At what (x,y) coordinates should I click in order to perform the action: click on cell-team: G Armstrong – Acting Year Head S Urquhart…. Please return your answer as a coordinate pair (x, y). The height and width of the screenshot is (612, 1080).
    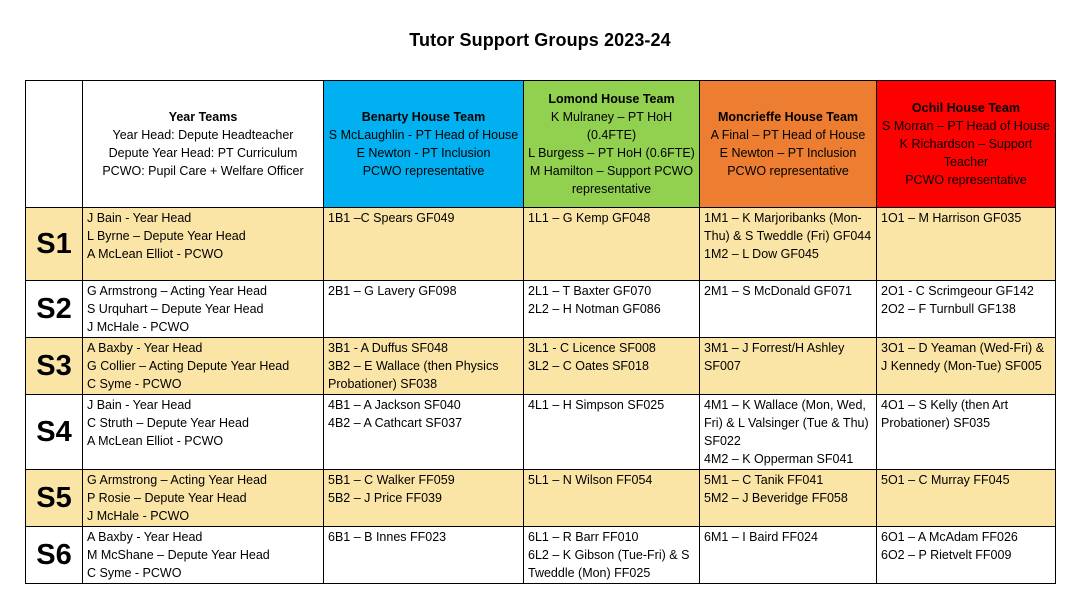
    Looking at the image, I should click on (203, 309).